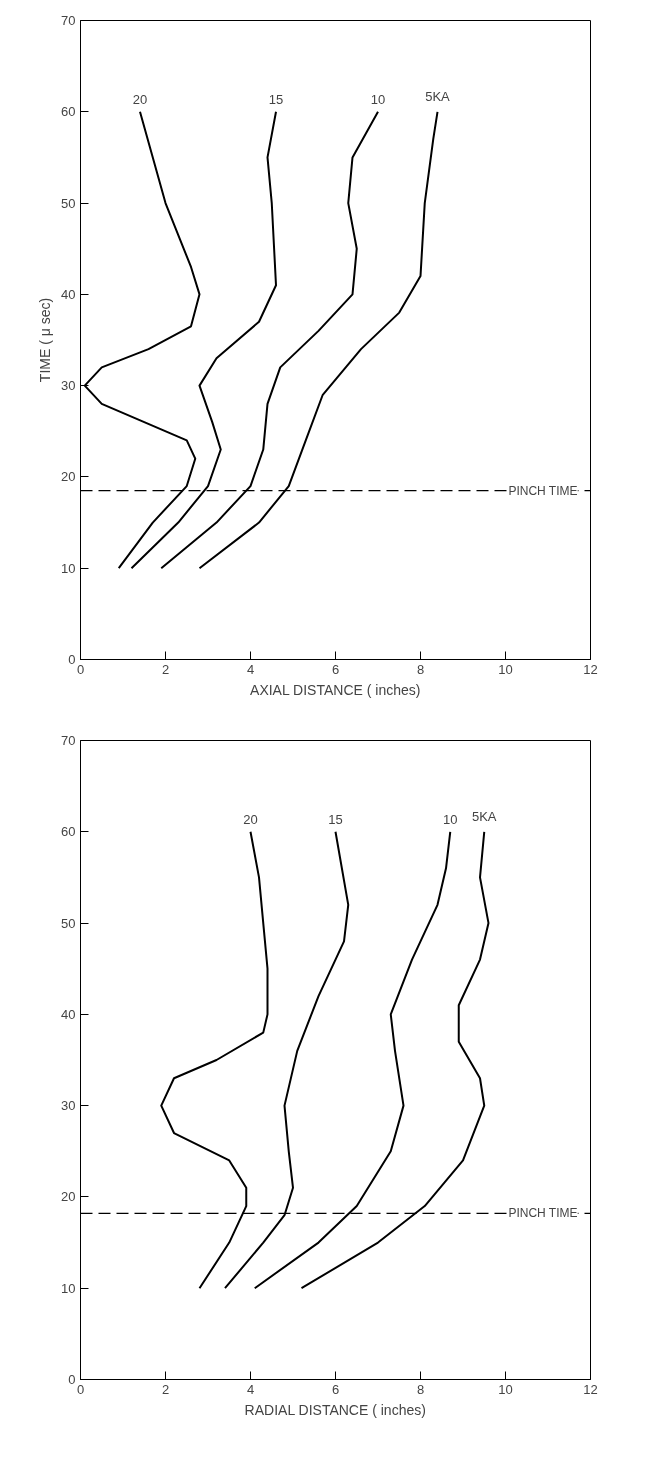 Image resolution: width=658 pixels, height=1464 pixels. Describe the element at coordinates (335, 1409) in the screenshot. I see `x-axis-title: RADIAL DISTANCE ( inches)` at that location.